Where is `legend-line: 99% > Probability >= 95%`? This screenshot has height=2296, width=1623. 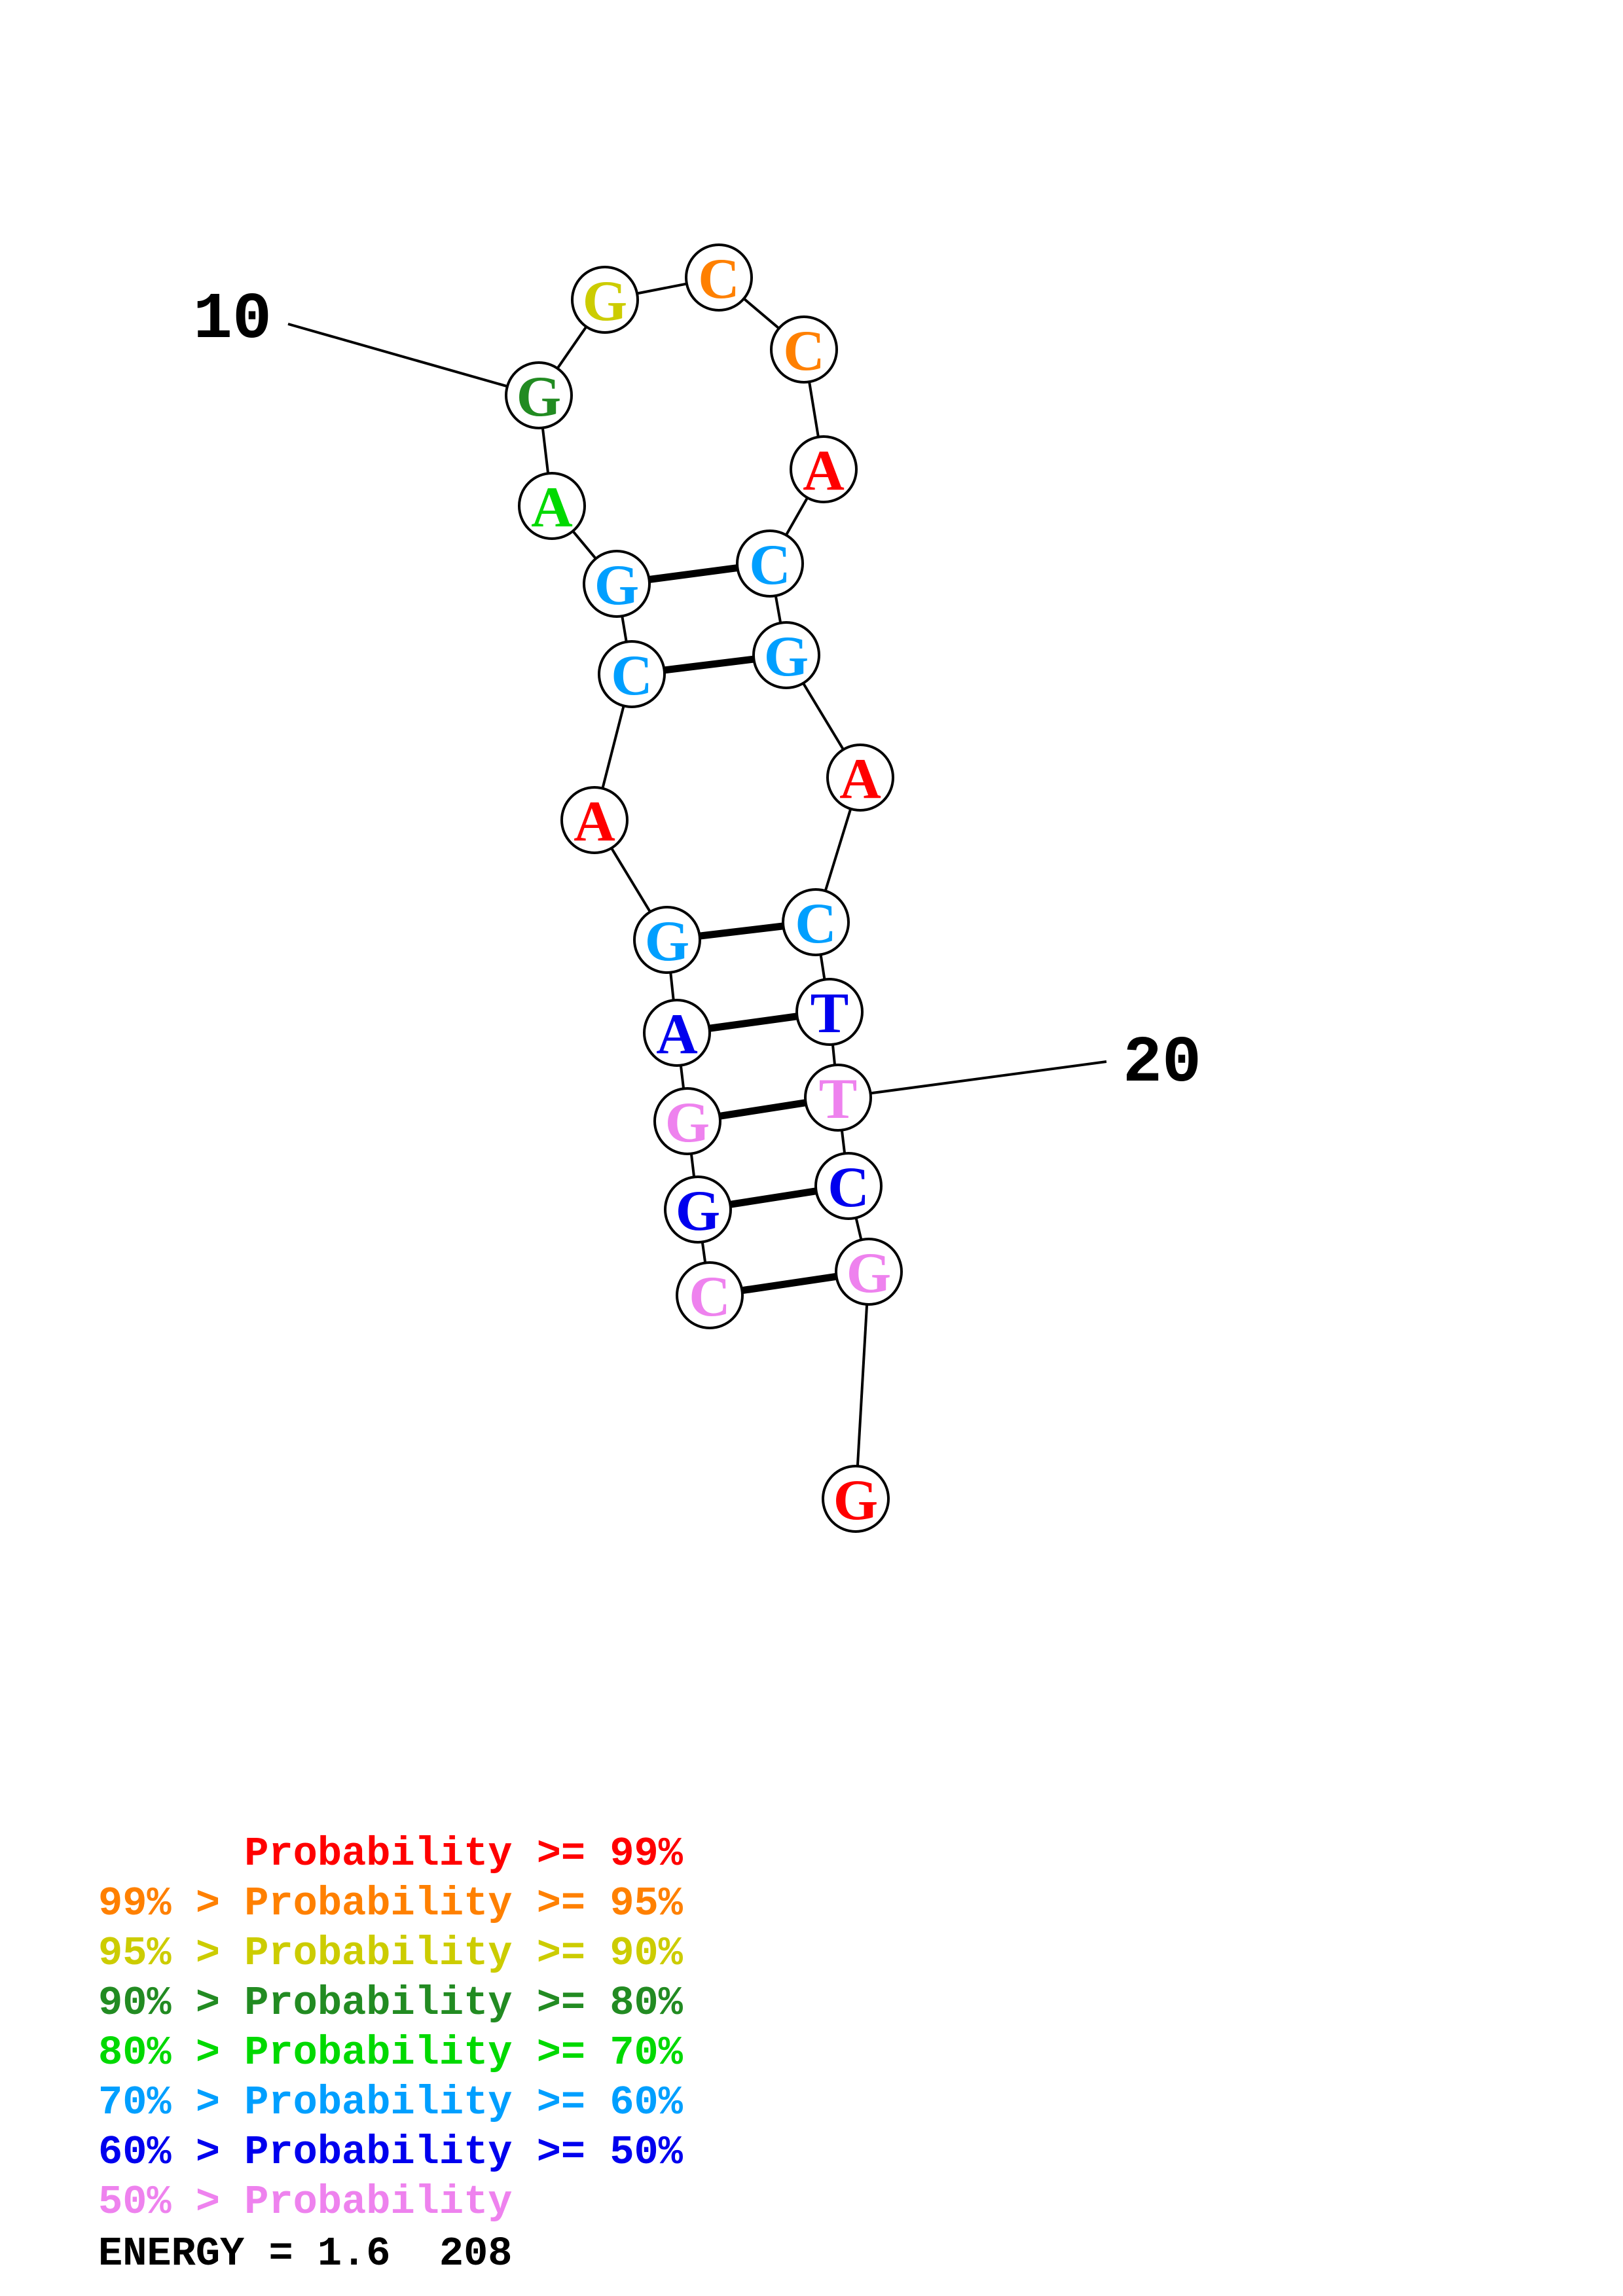 legend-line: 99% > Probability >= 95% is located at coordinates (390, 1903).